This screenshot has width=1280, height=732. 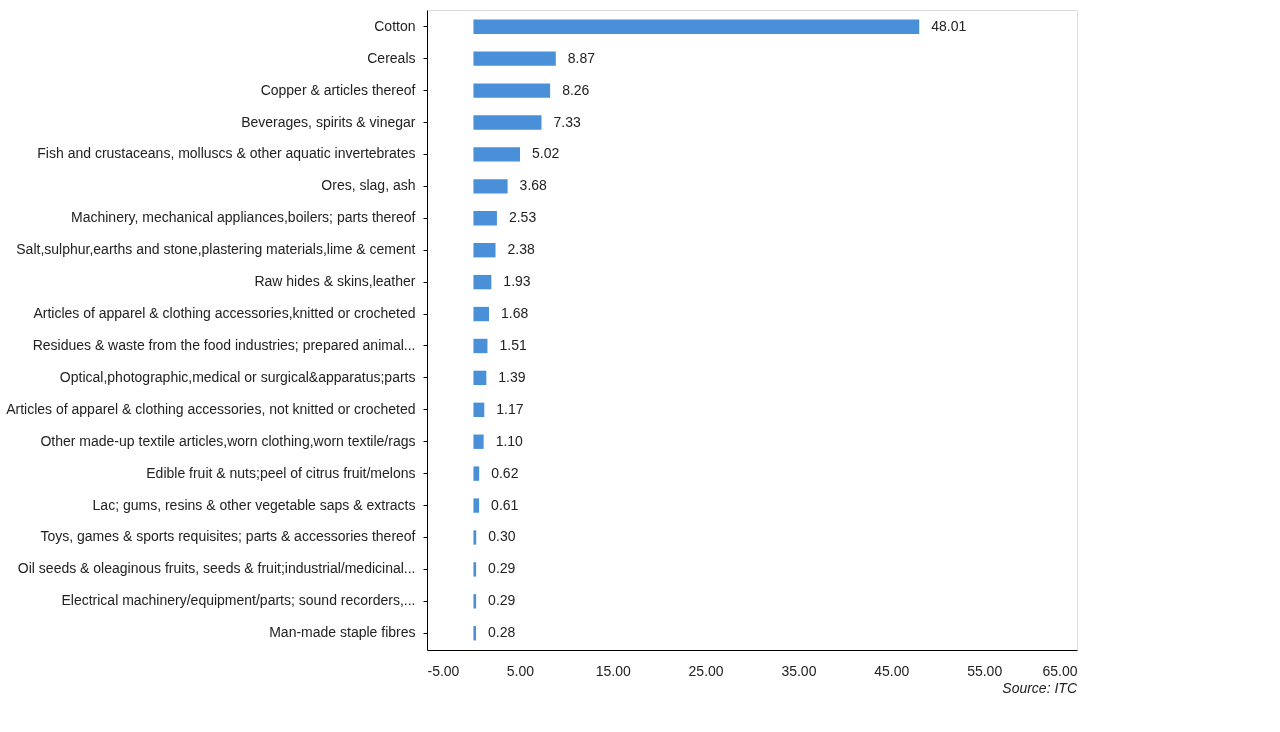 I want to click on data-label: 2.53, so click(x=522, y=217).